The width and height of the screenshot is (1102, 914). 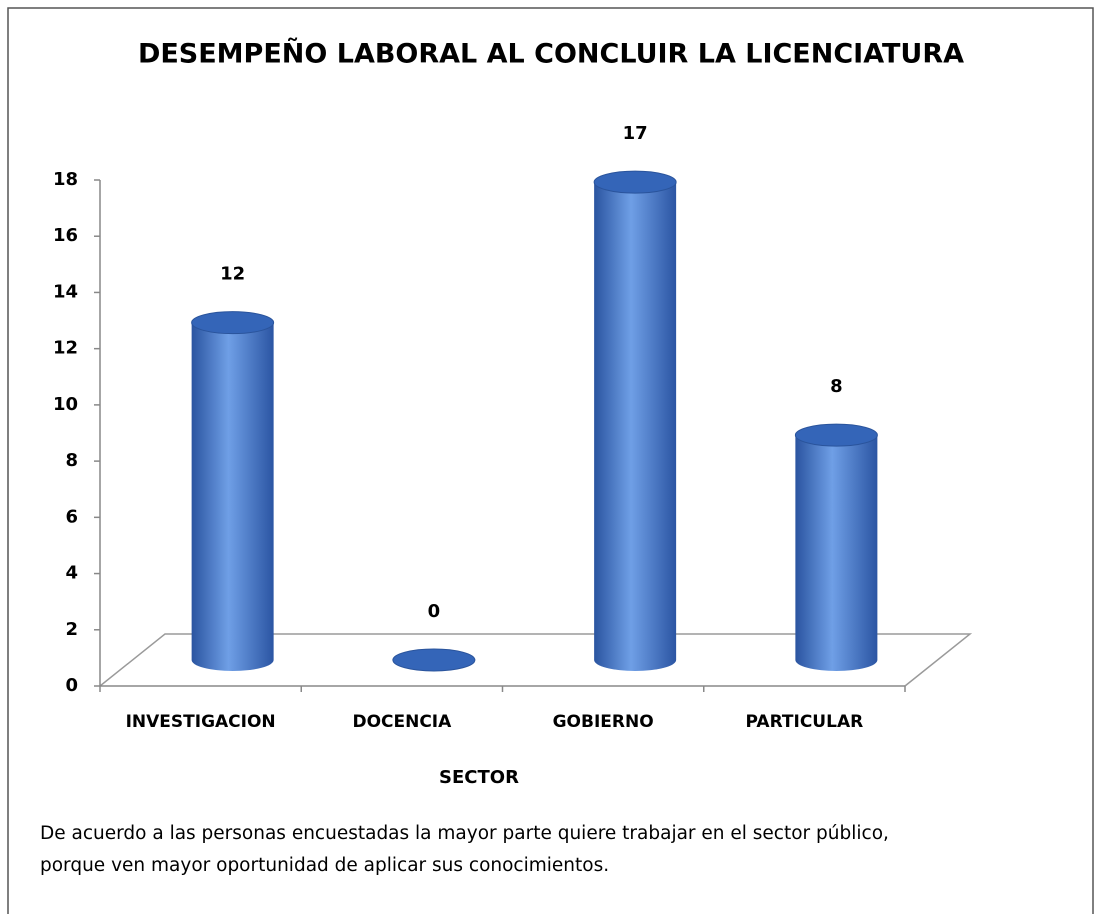 I want to click on y-tick-label: 8, so click(x=71, y=460).